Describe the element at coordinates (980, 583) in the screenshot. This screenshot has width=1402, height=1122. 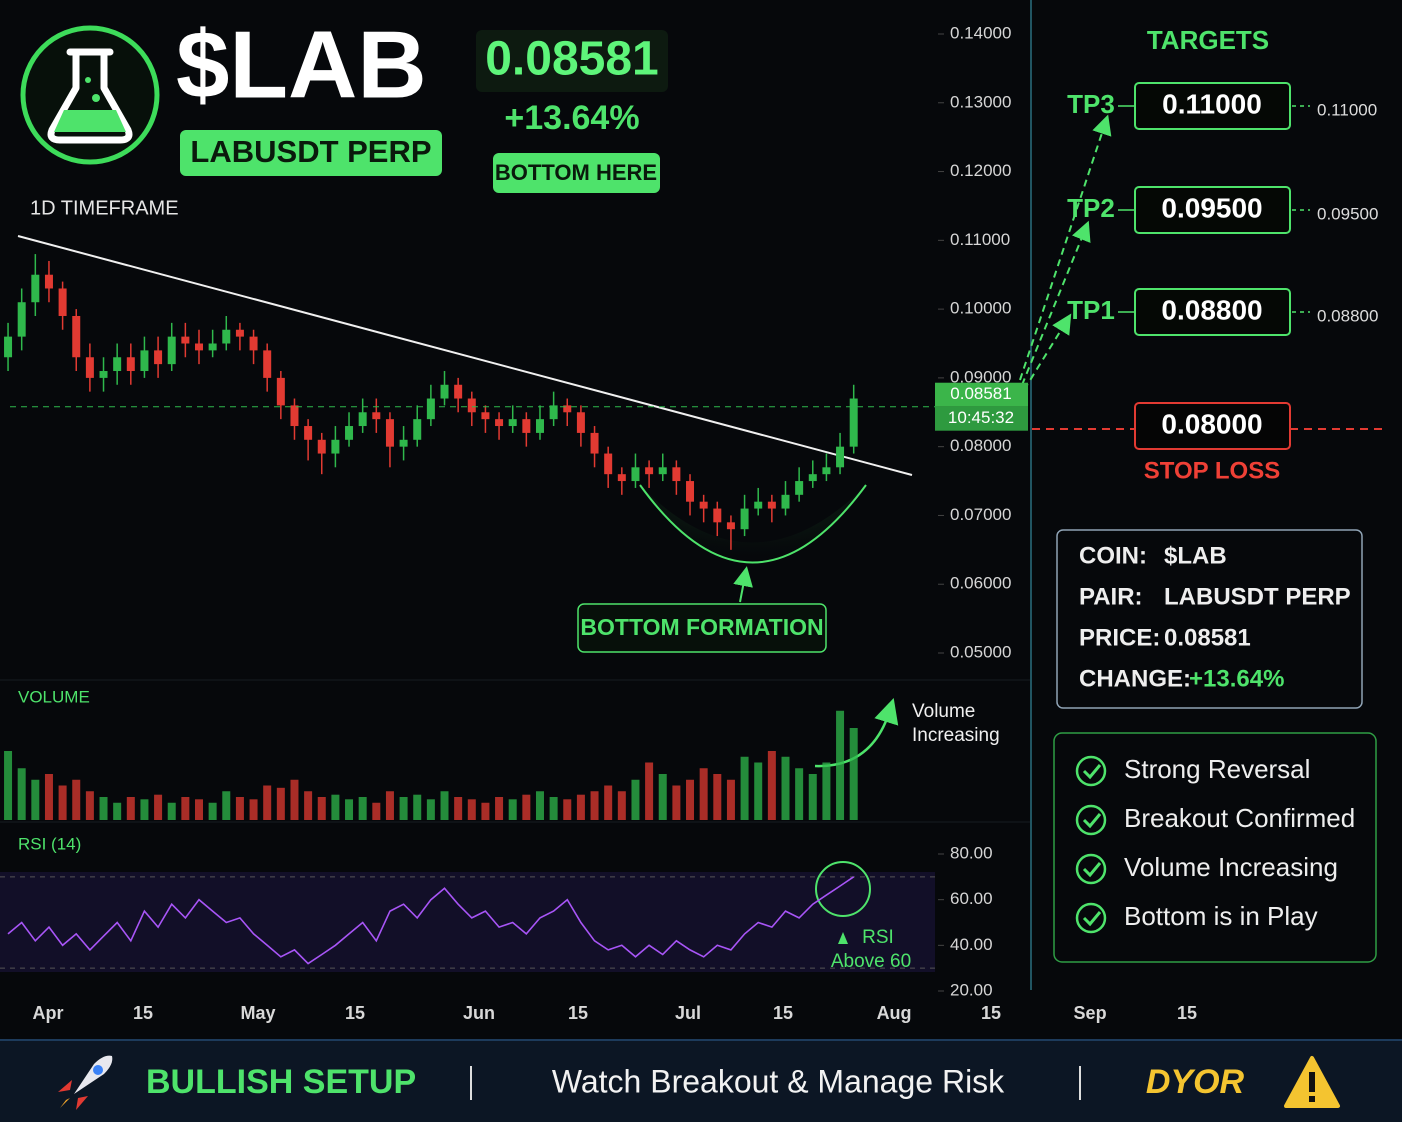
I see `y-tick-label: 0.06000` at that location.